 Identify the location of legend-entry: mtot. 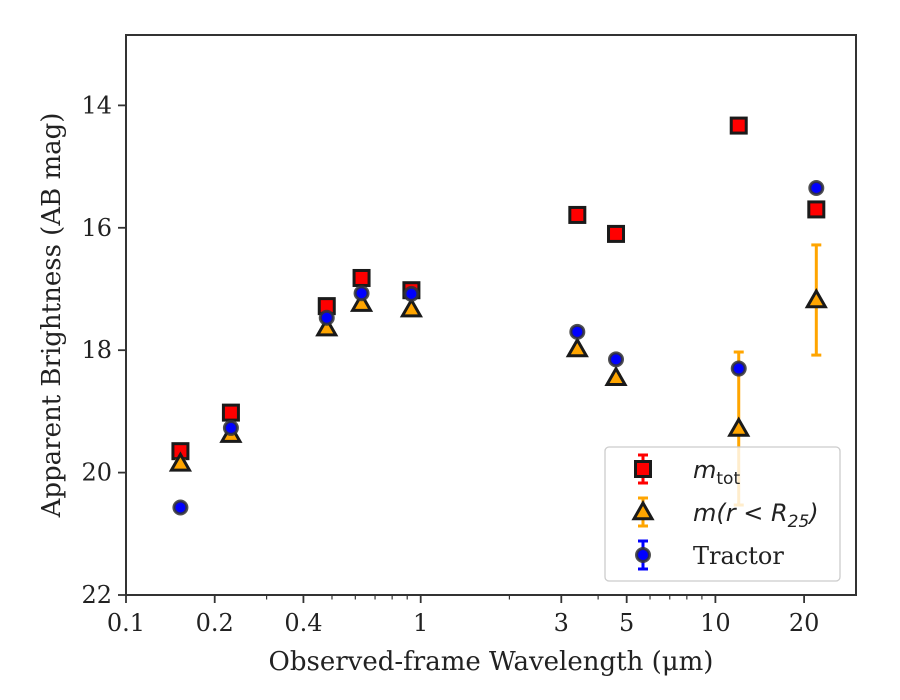
(687, 471).